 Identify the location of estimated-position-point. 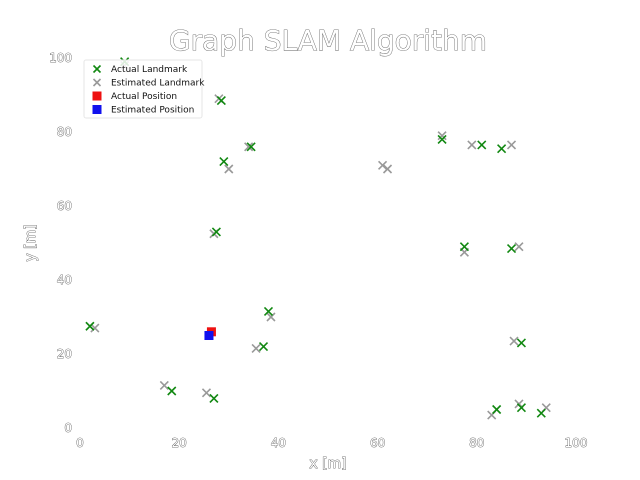
(209, 335).